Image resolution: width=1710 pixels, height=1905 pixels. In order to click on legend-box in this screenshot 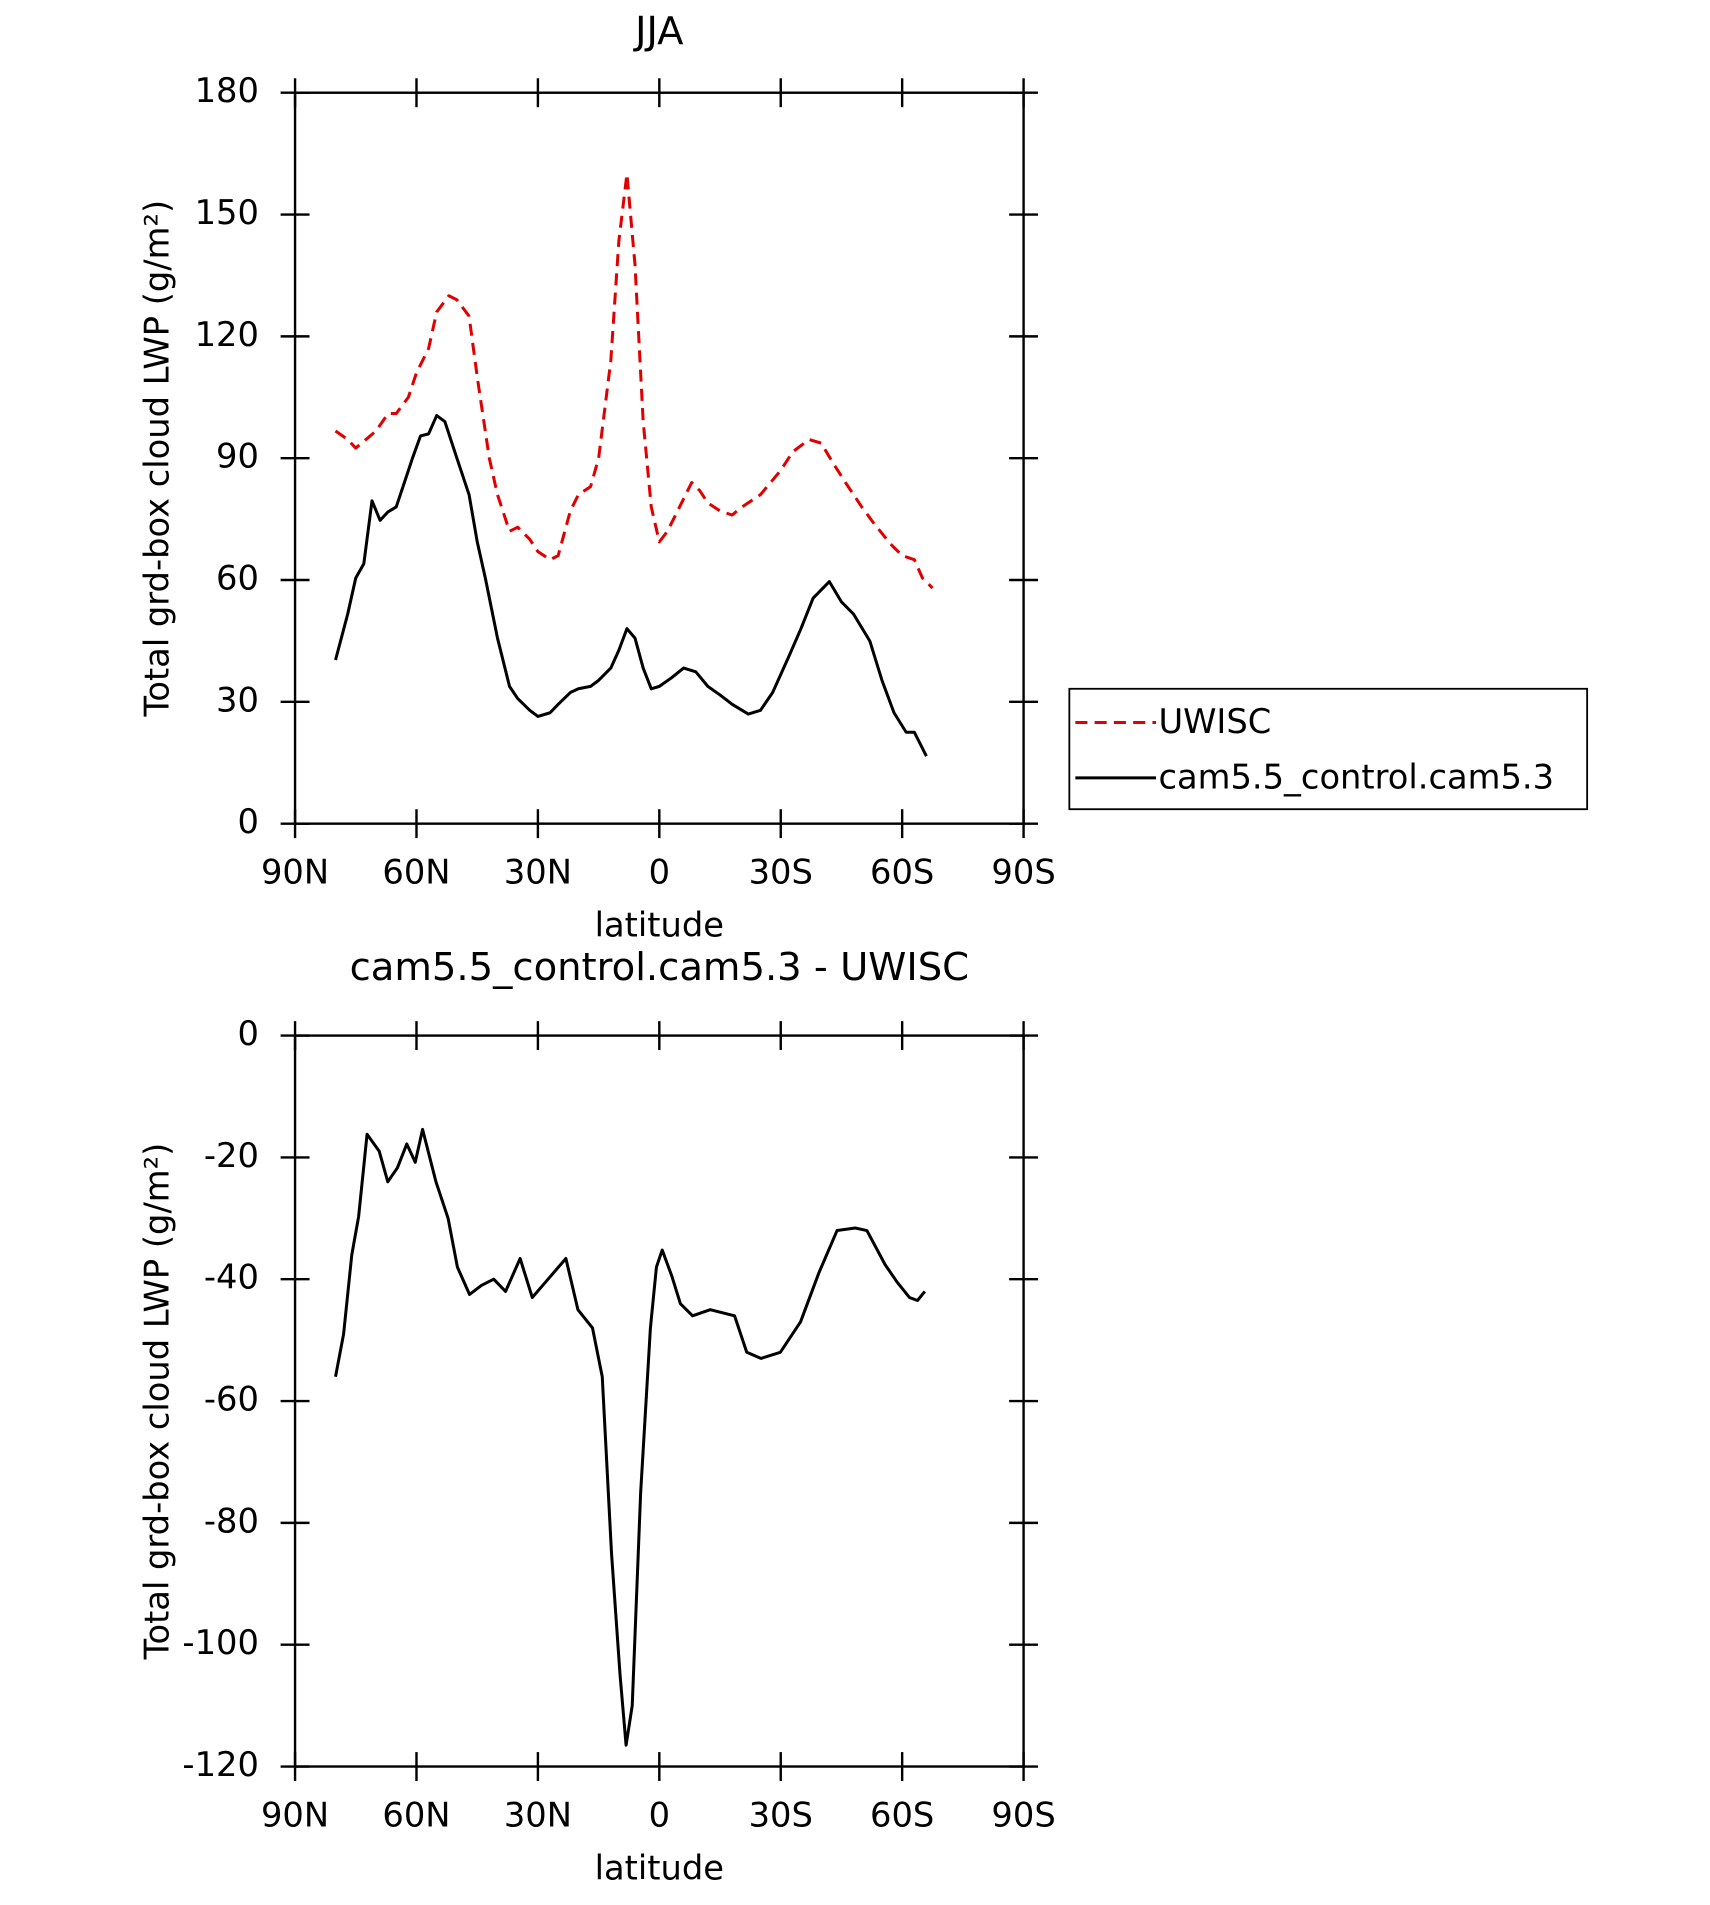, I will do `click(1328, 749)`.